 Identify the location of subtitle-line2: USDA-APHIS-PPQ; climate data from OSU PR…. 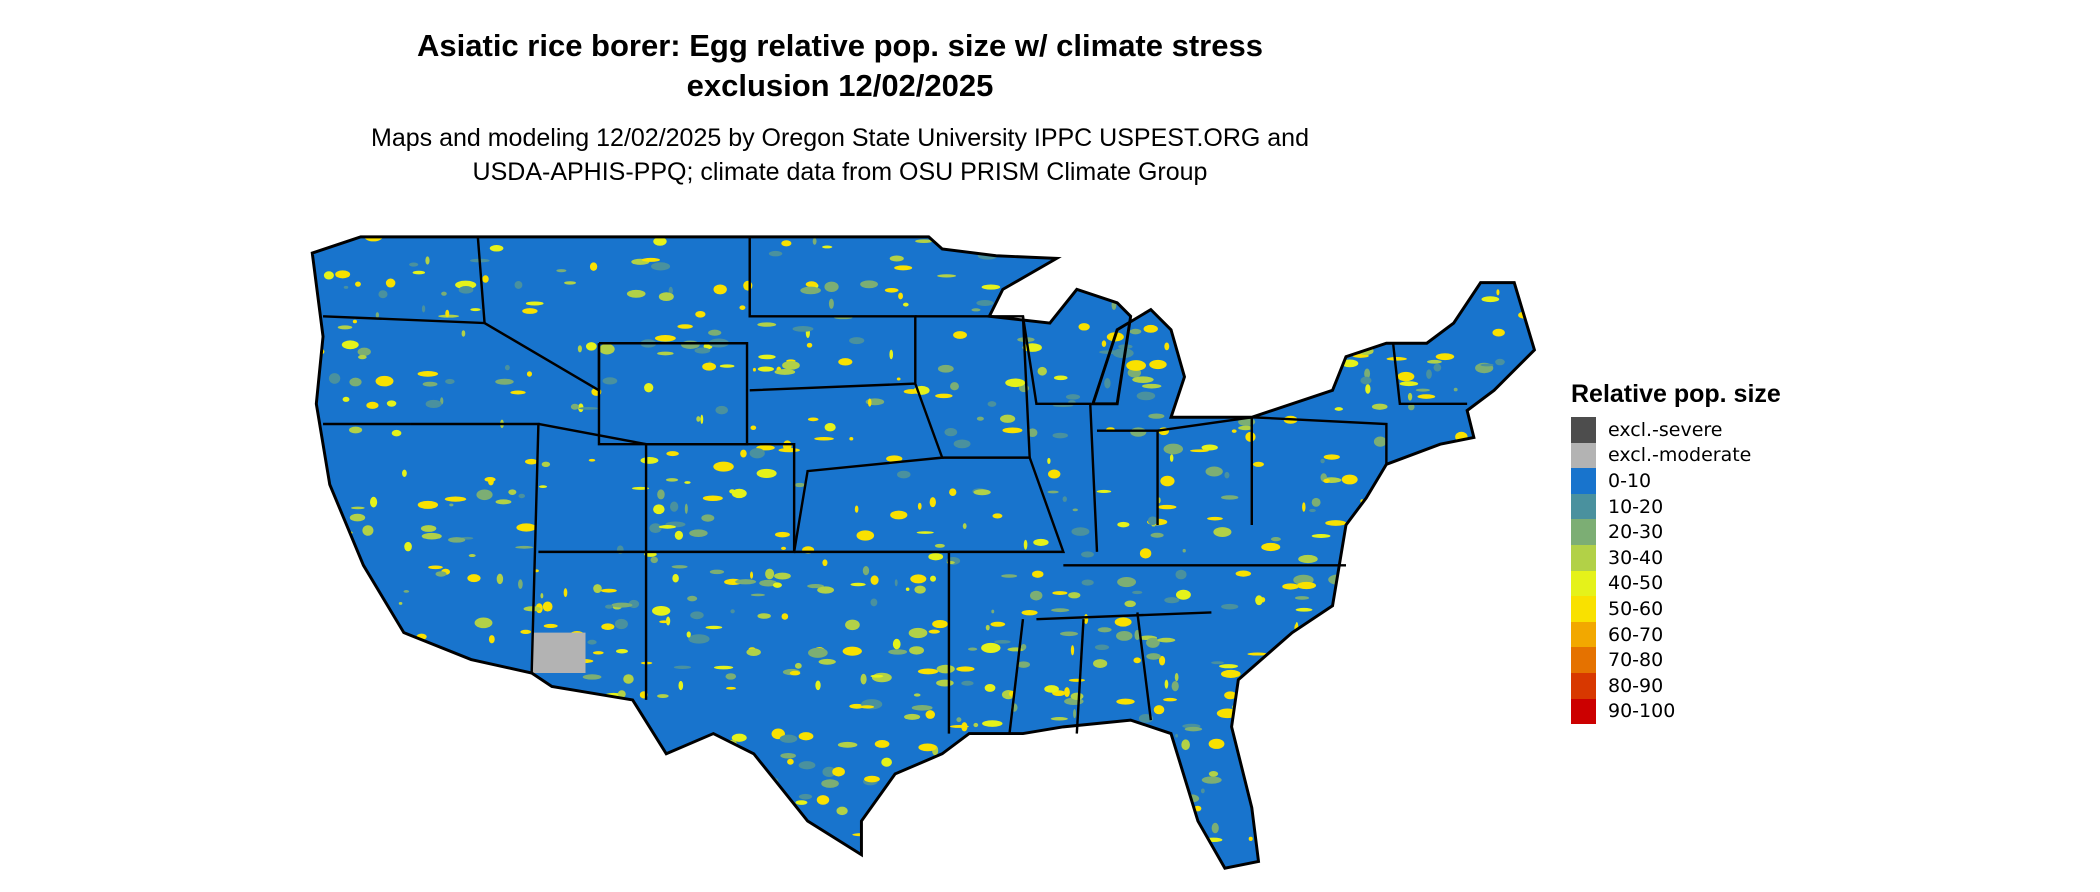
(840, 172).